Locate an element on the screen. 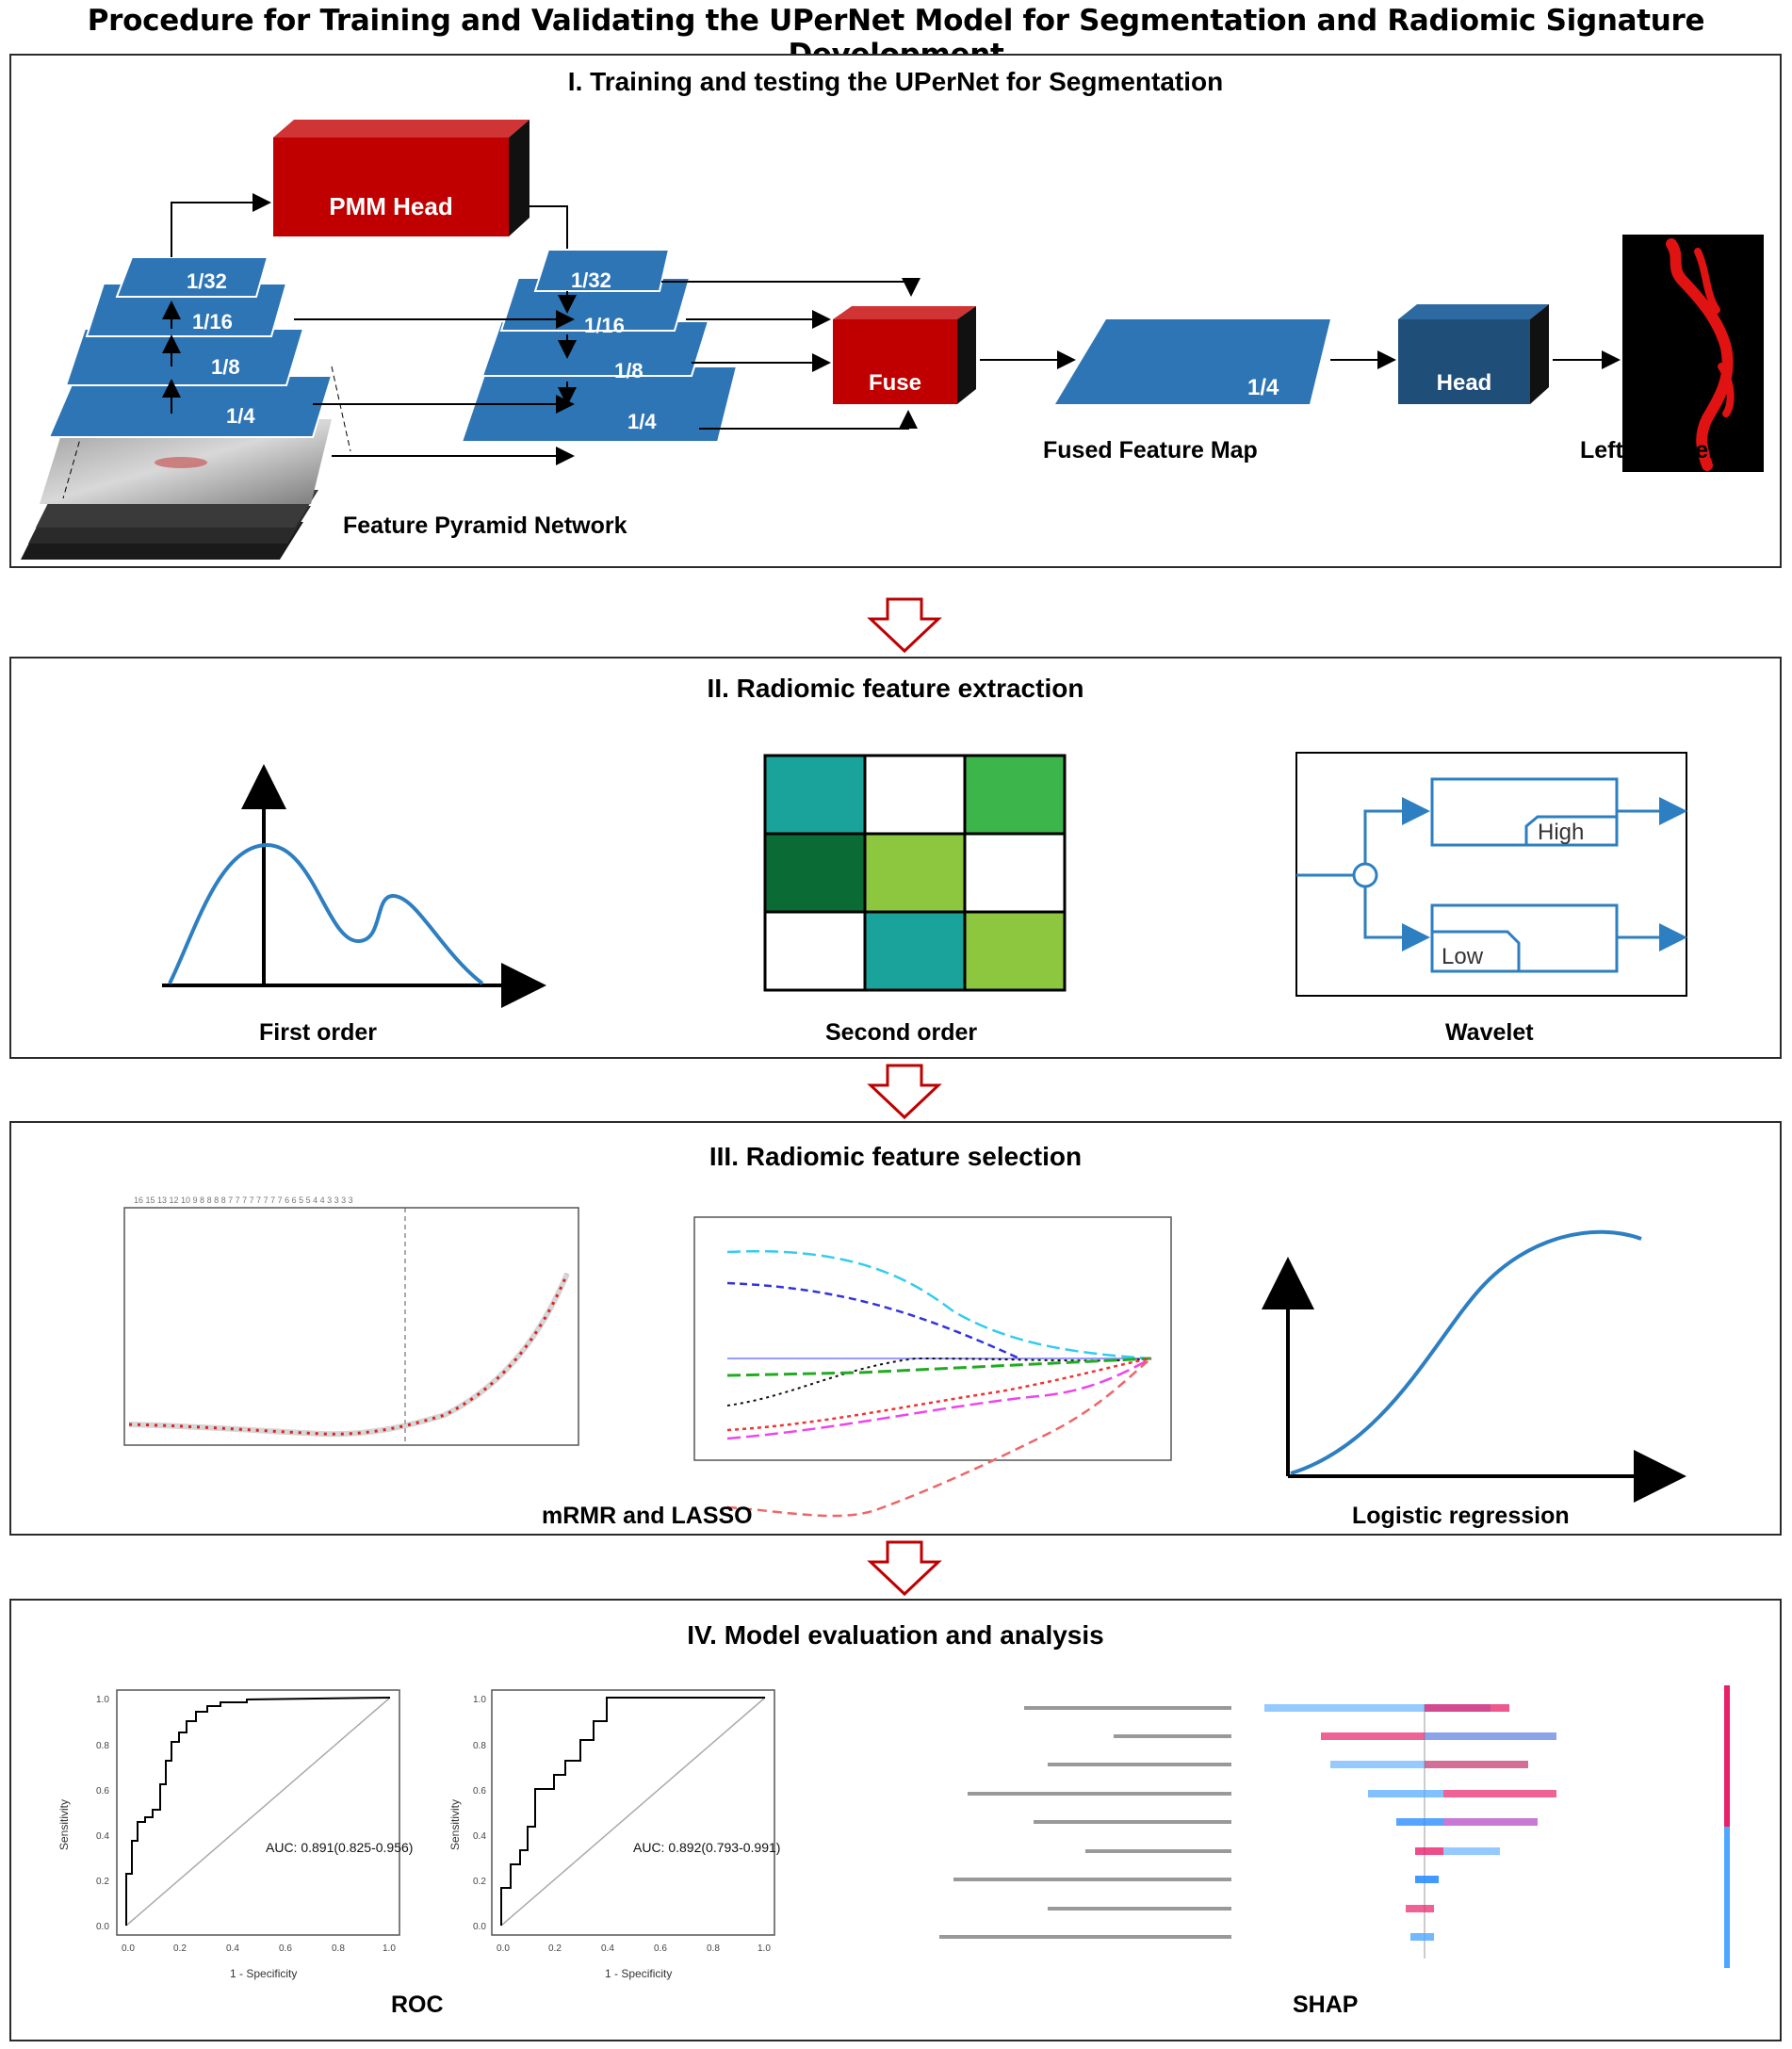 Image resolution: width=1792 pixels, height=2049 pixels. roc2-auc: AUC: 0.892(0.793-0.991) is located at coordinates (707, 1848).